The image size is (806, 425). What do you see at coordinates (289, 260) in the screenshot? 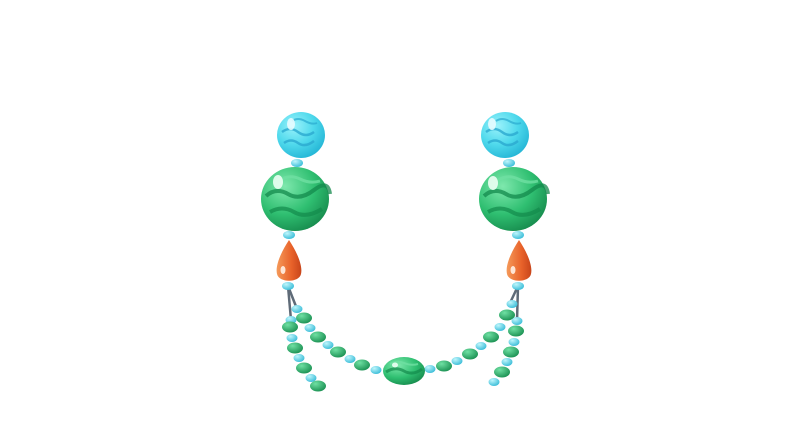
I see `orange-drop-bead-left` at bounding box center [289, 260].